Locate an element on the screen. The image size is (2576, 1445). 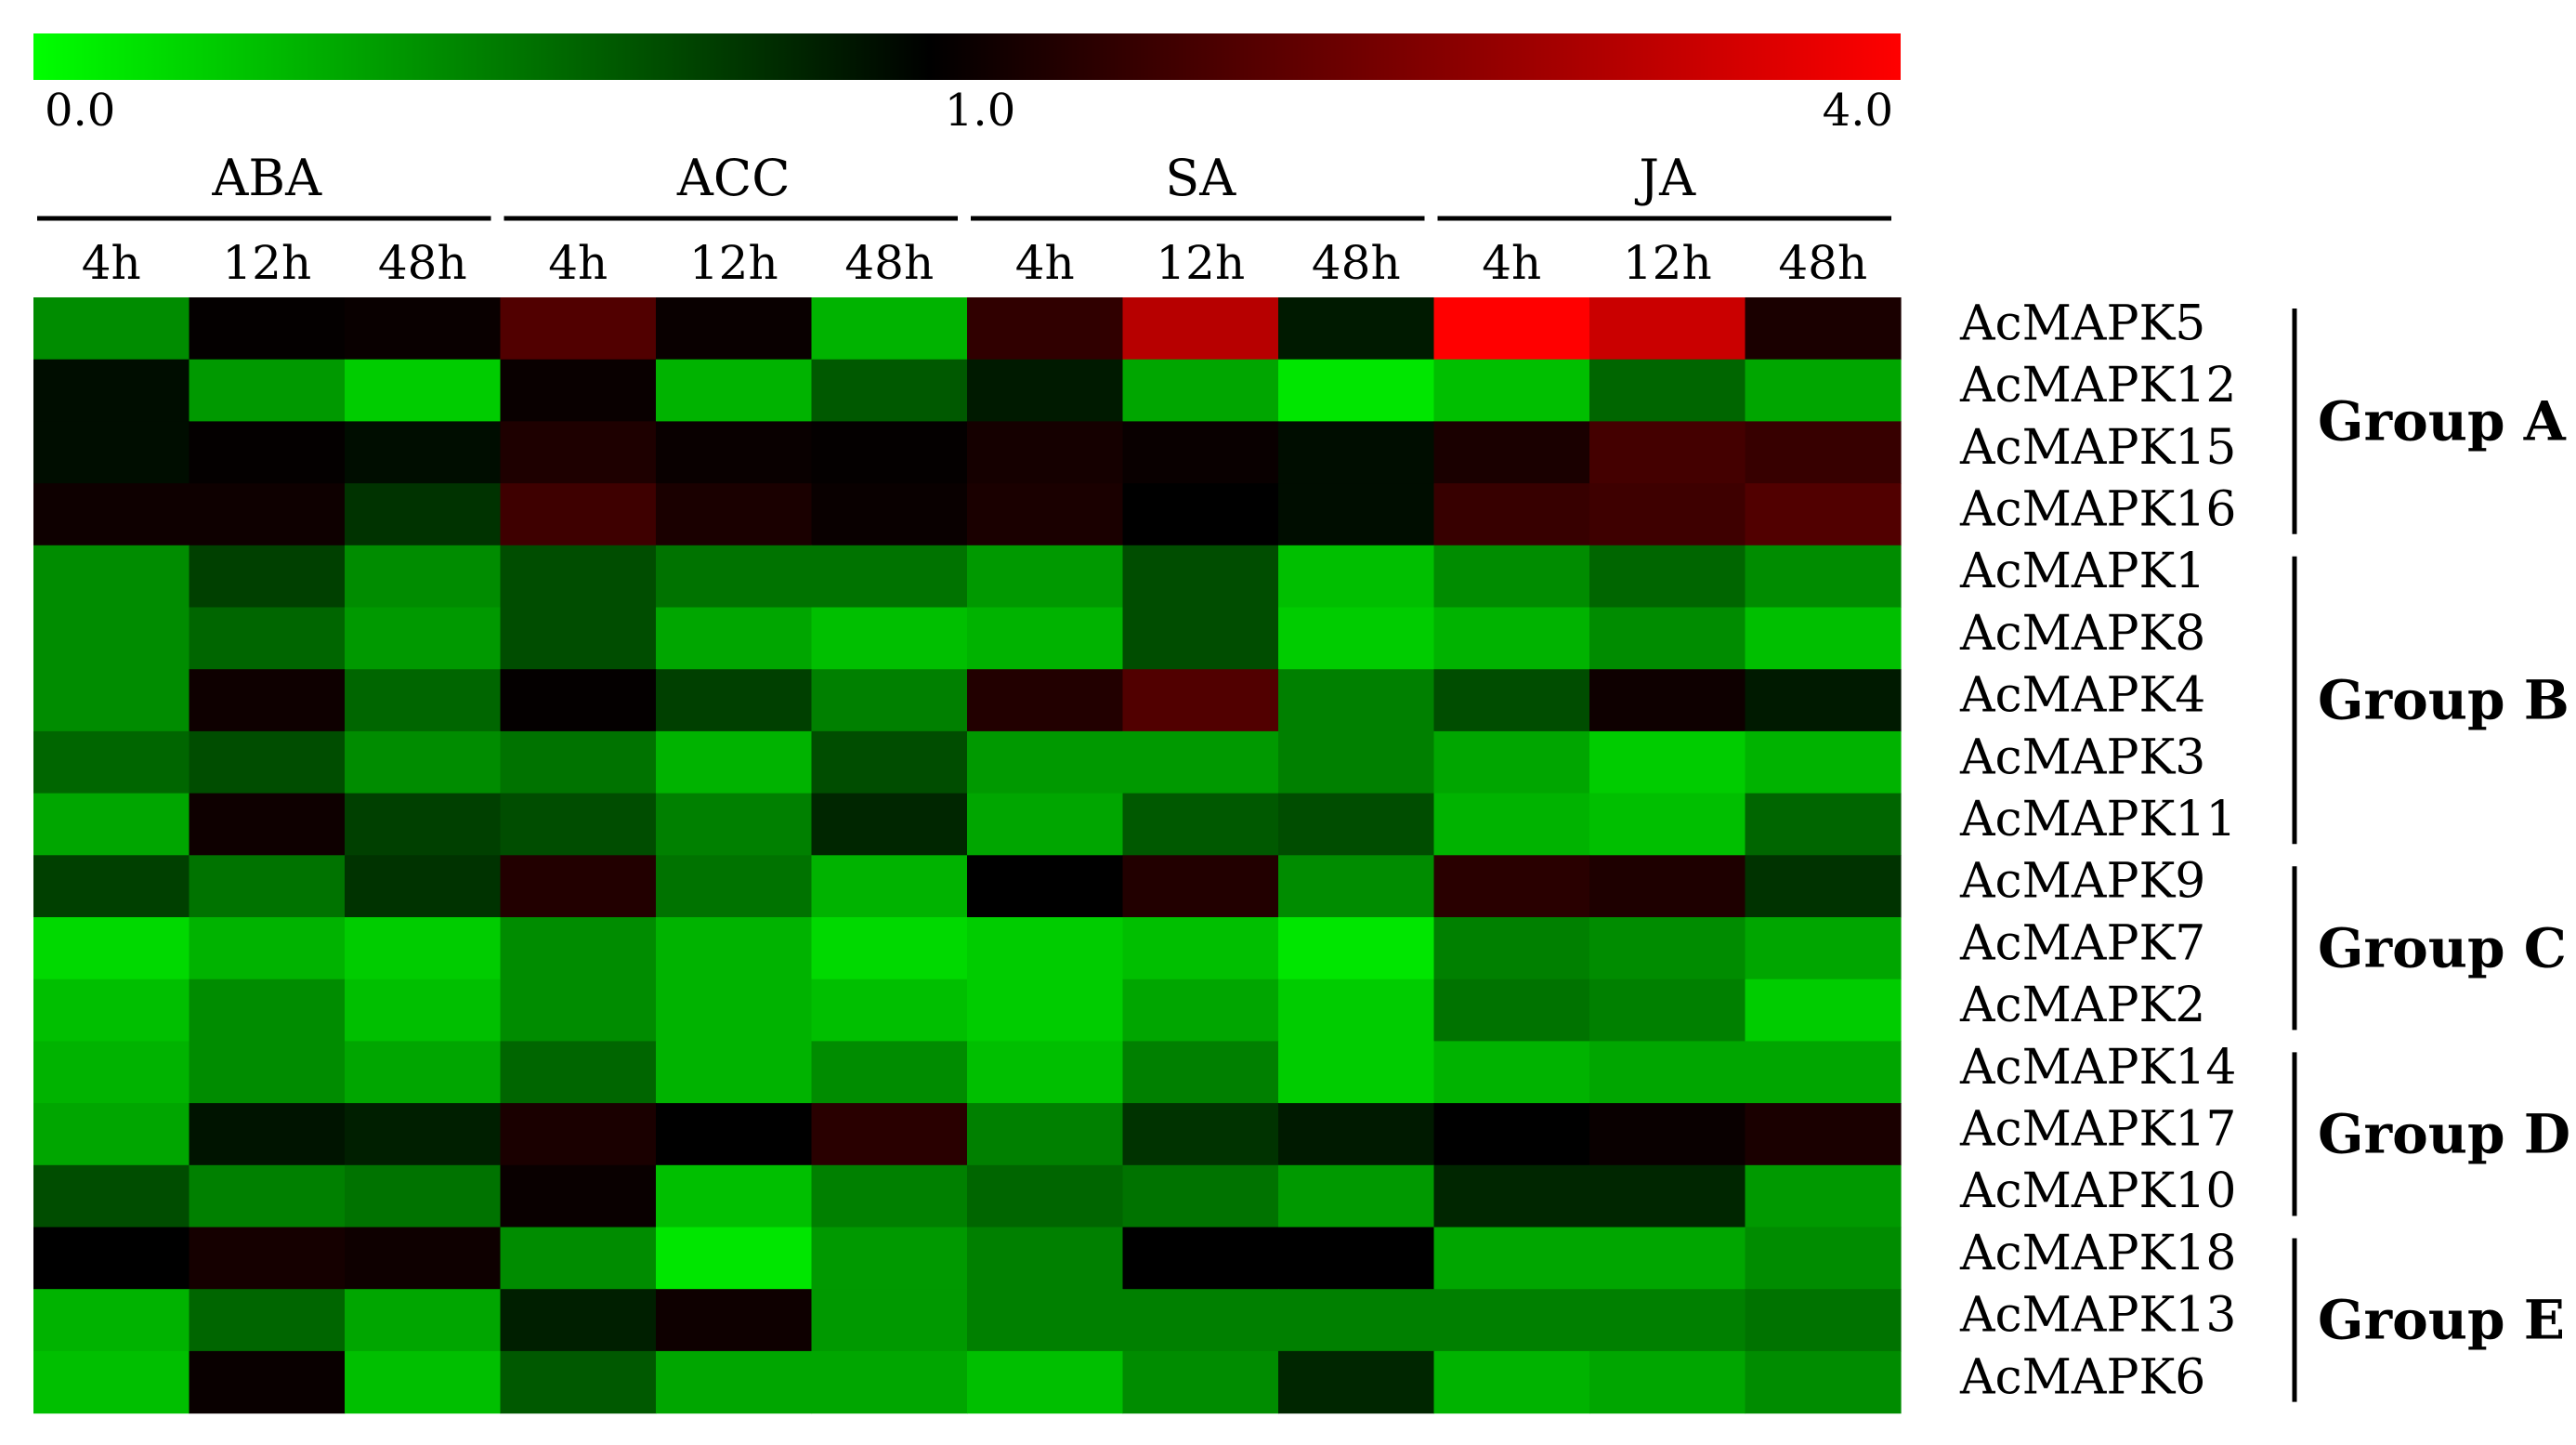
colorbar-tick-label: 0.0 is located at coordinates (80, 111).